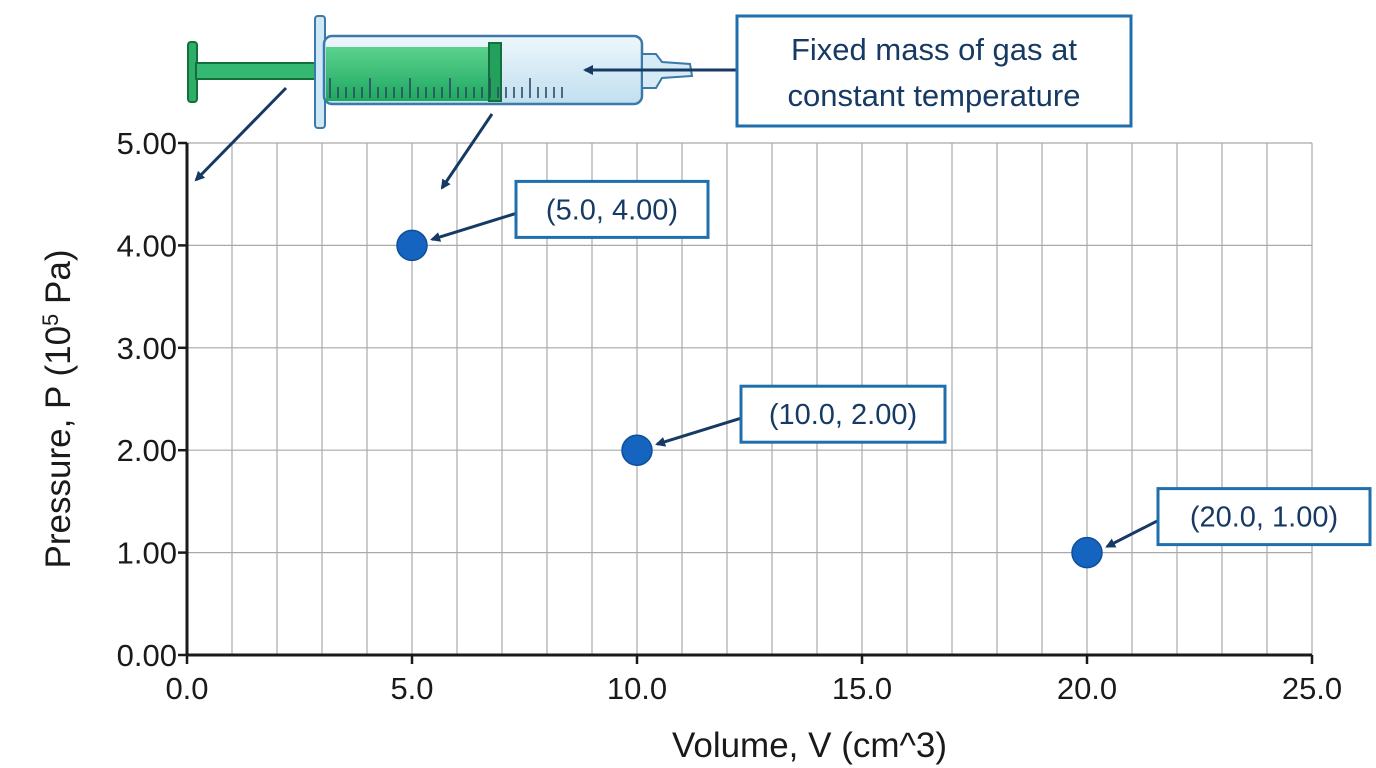 The height and width of the screenshot is (768, 1376). I want to click on syringe-icon, so click(440, 102).